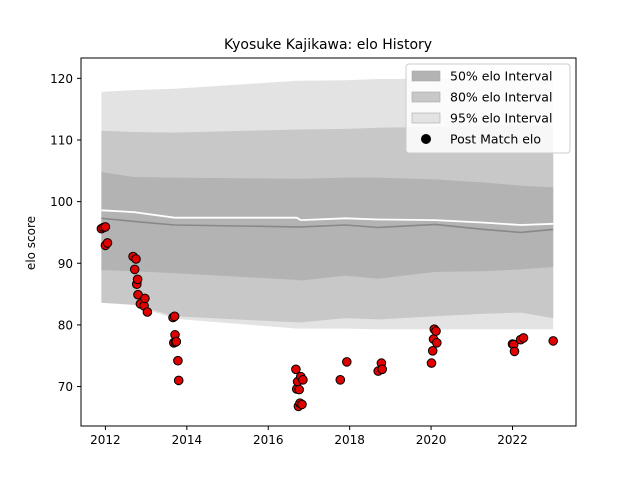 This screenshot has width=640, height=484. I want to click on legend-marker, so click(426, 139).